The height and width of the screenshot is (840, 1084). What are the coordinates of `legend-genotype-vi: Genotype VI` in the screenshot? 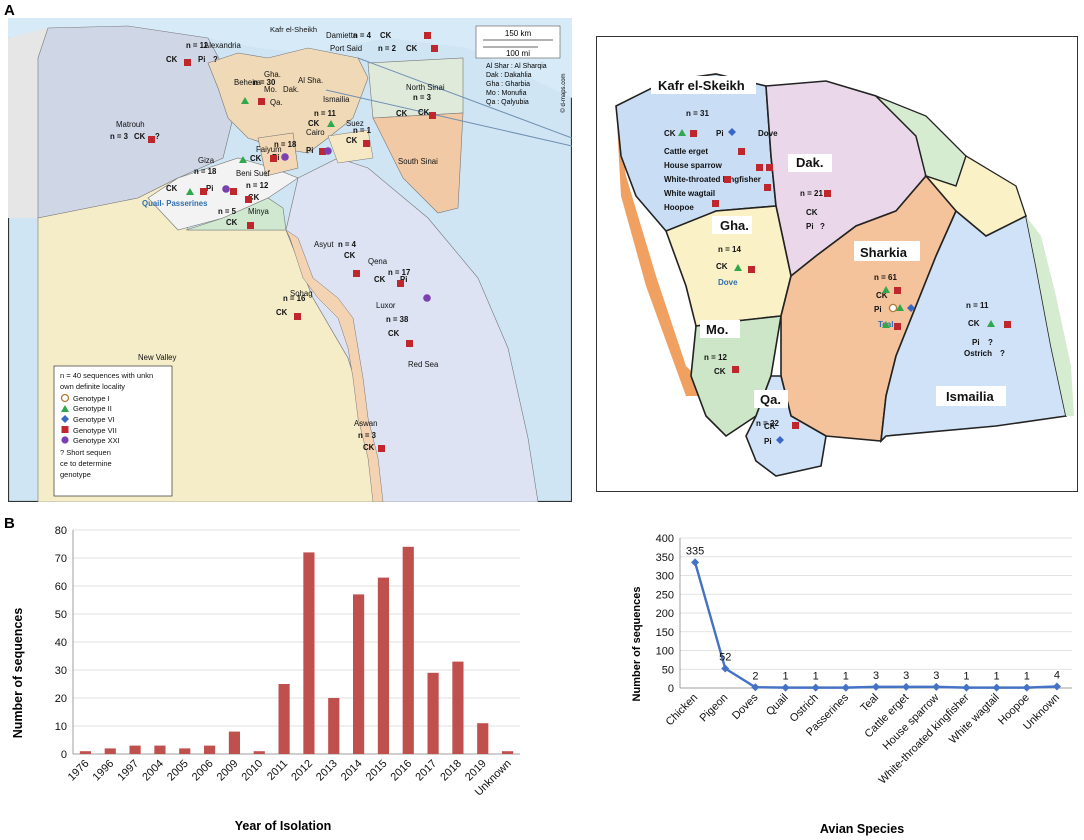 It's located at (94, 419).